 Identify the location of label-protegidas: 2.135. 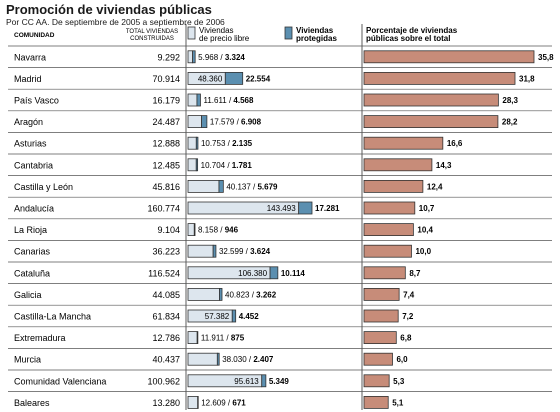
(242, 143).